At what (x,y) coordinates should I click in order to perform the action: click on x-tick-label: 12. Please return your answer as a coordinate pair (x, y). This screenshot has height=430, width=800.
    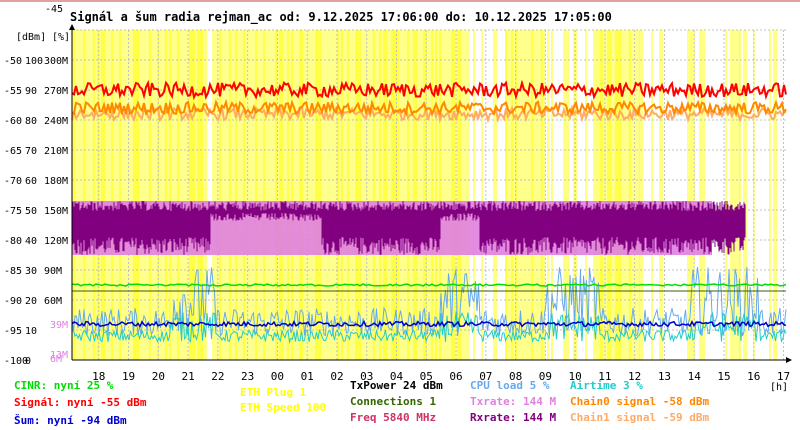
    Looking at the image, I should click on (634, 376).